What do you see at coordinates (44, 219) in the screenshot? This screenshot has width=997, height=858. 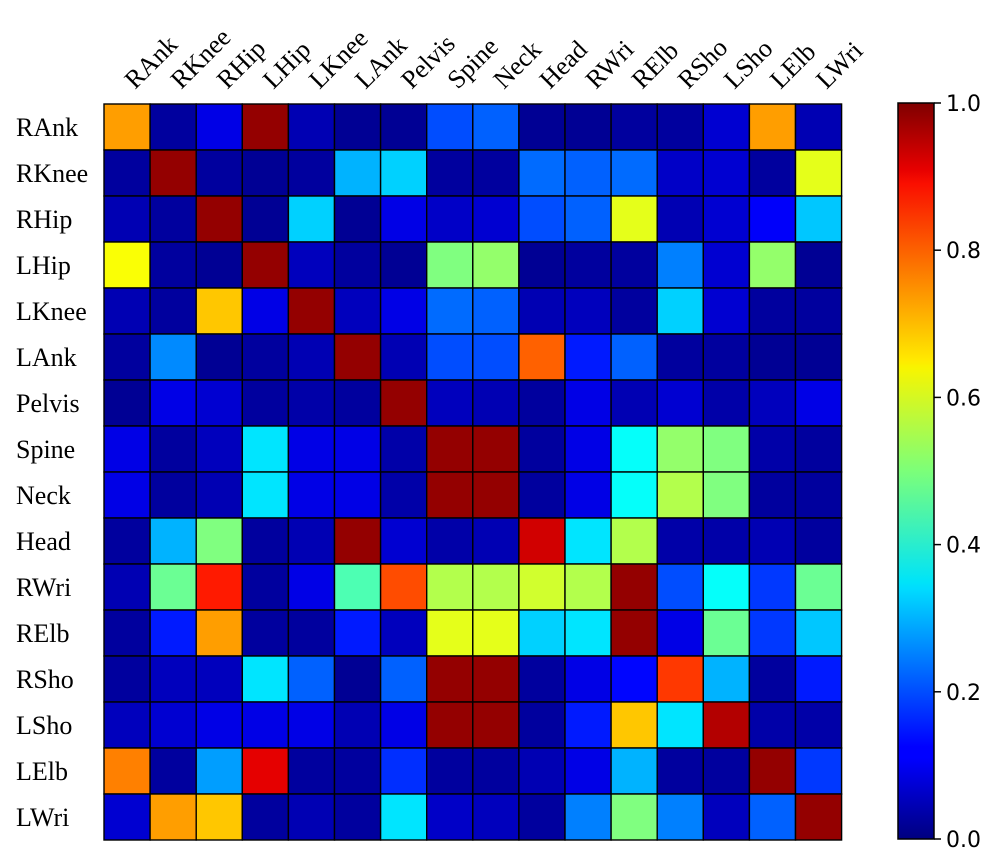 I see `row-label-rhip: RHip` at bounding box center [44, 219].